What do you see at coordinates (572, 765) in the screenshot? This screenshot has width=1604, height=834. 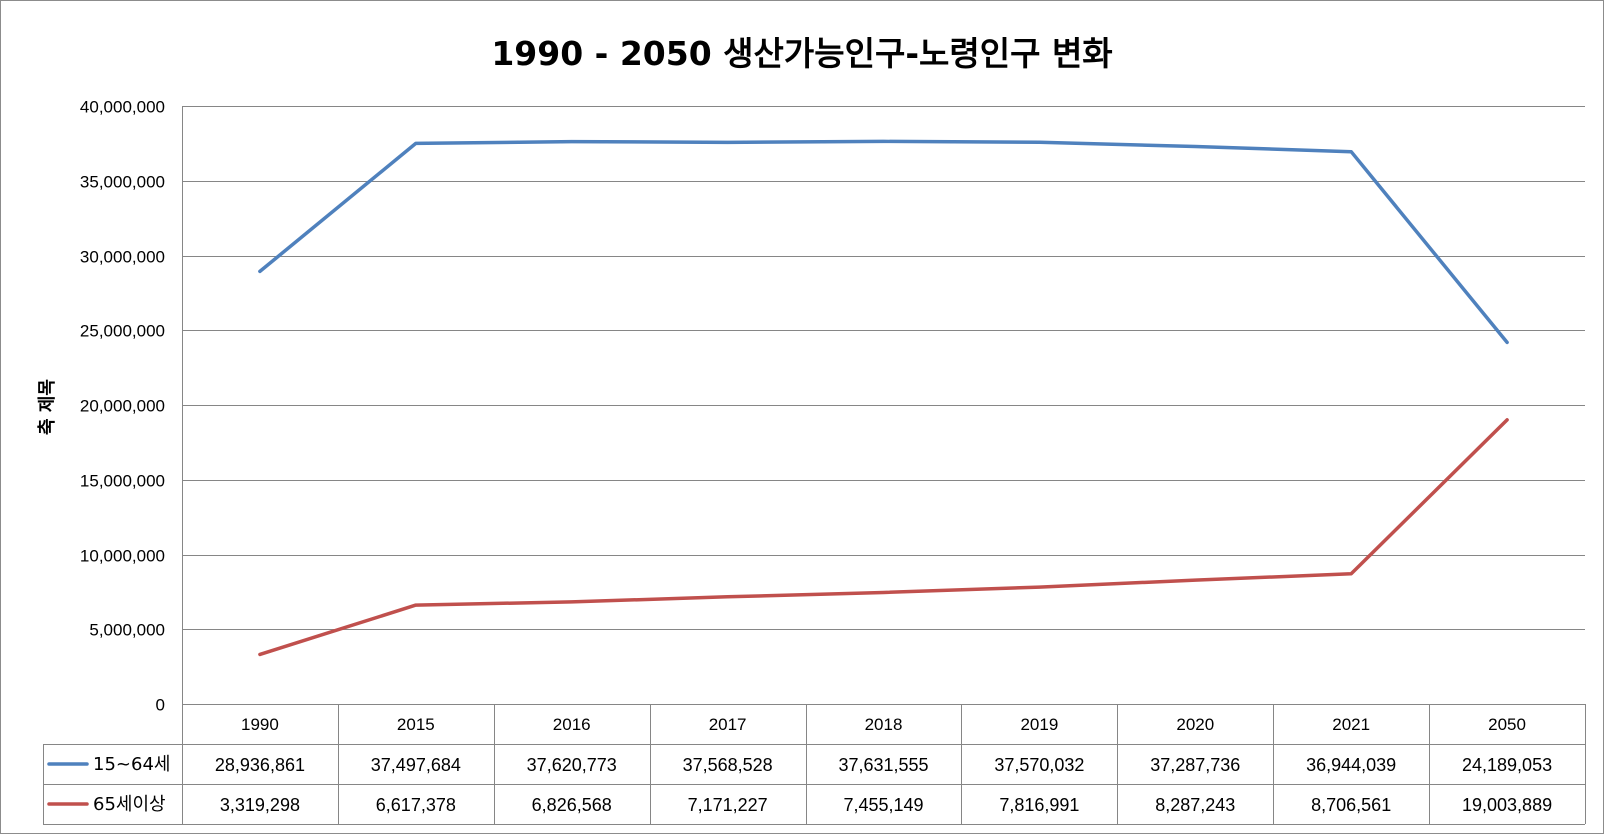 I see `data-label: 37,620,773` at bounding box center [572, 765].